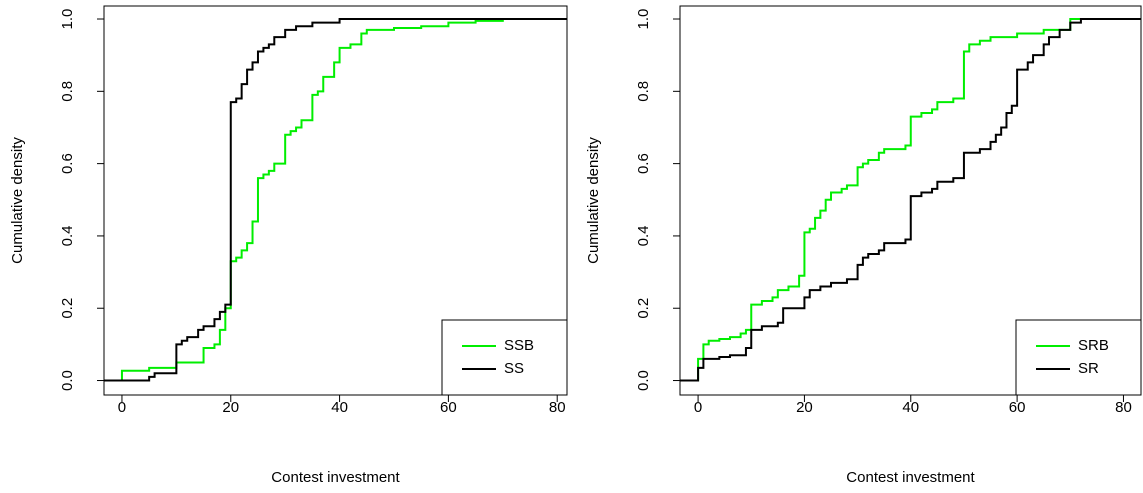  What do you see at coordinates (514, 368) in the screenshot?
I see `legend-label: SS` at bounding box center [514, 368].